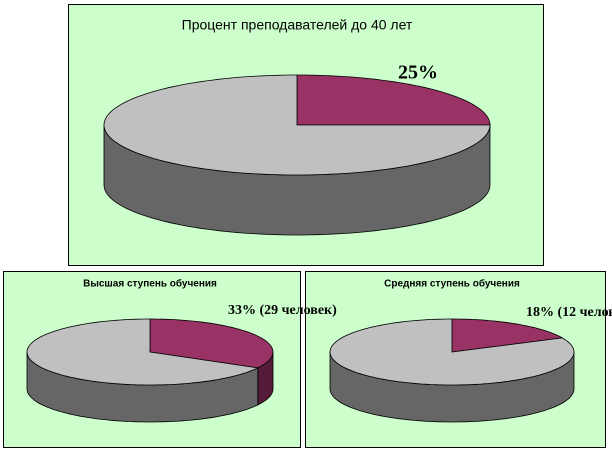  I want to click on chart-title: Процент преподавателей до 40 лет, so click(297, 25).